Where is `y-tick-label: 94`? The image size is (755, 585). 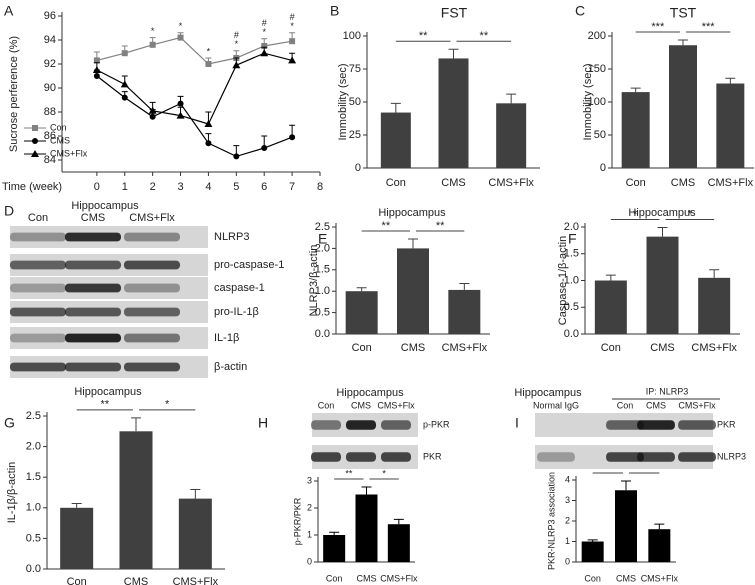 y-tick-label: 94 is located at coordinates (50, 40).